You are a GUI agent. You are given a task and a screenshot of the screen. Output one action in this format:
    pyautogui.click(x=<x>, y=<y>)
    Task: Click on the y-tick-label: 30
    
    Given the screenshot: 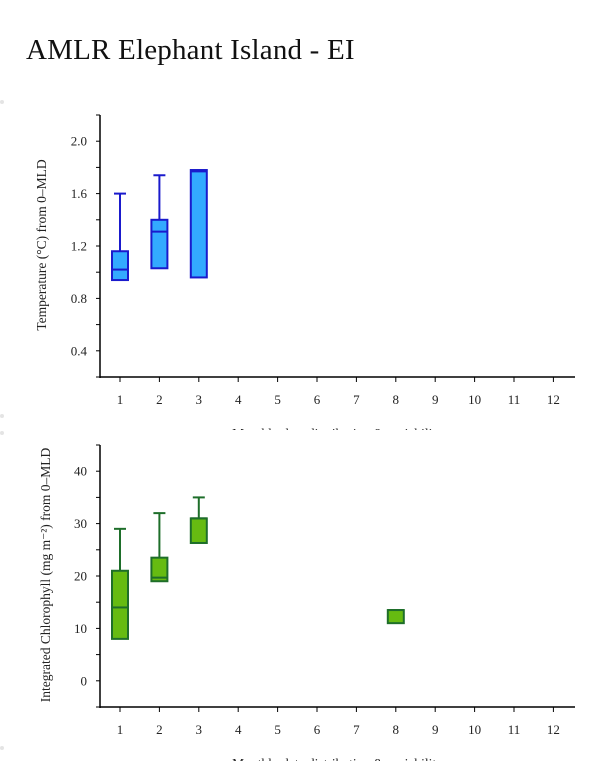 What is the action you would take?
    pyautogui.click(x=80, y=523)
    